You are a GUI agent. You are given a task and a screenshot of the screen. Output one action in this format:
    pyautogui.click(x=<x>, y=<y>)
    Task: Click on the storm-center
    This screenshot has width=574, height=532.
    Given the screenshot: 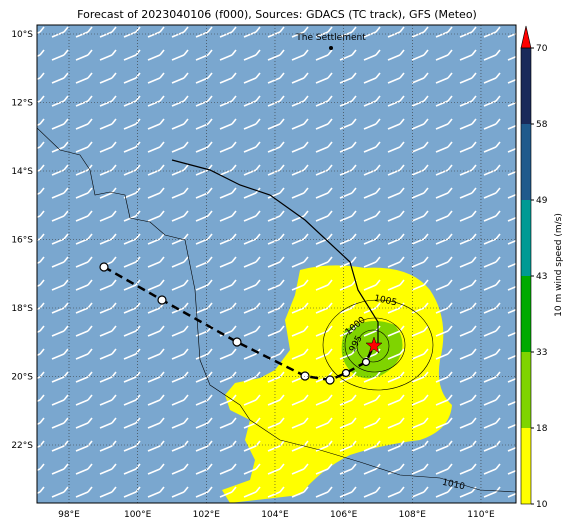 What is the action you would take?
    pyautogui.click(x=374, y=345)
    